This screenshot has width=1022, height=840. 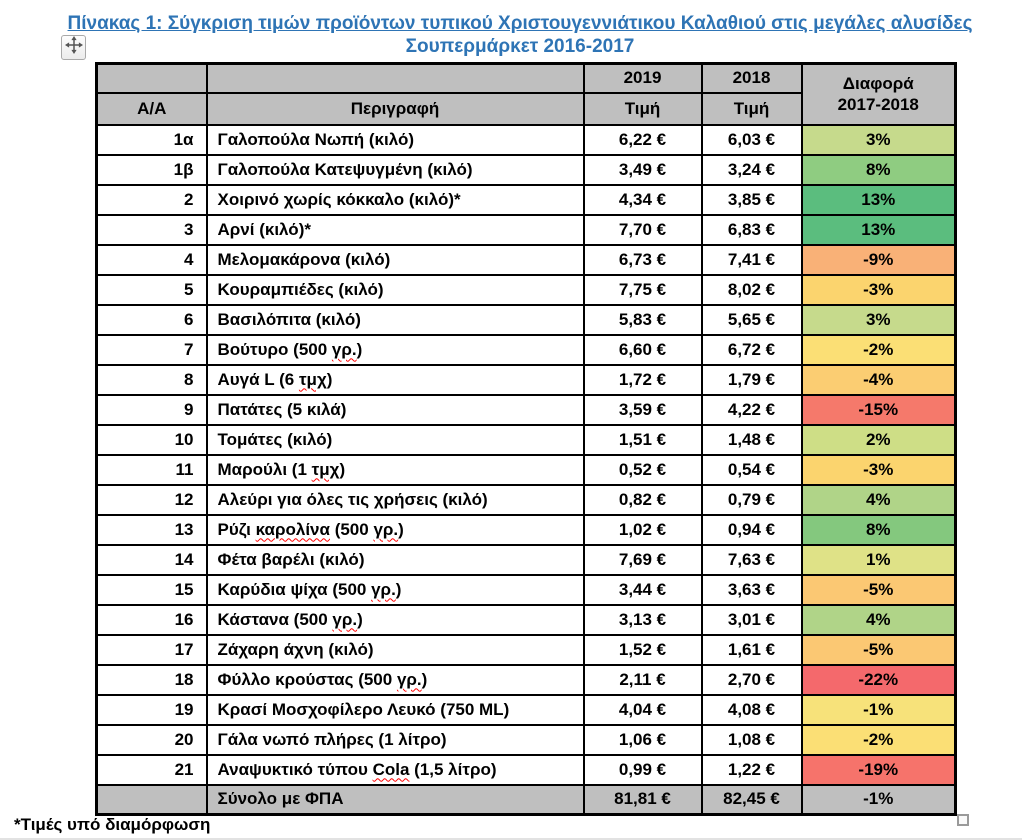 What do you see at coordinates (751, 769) in the screenshot?
I see `cell-price-2018: 1,22 €` at bounding box center [751, 769].